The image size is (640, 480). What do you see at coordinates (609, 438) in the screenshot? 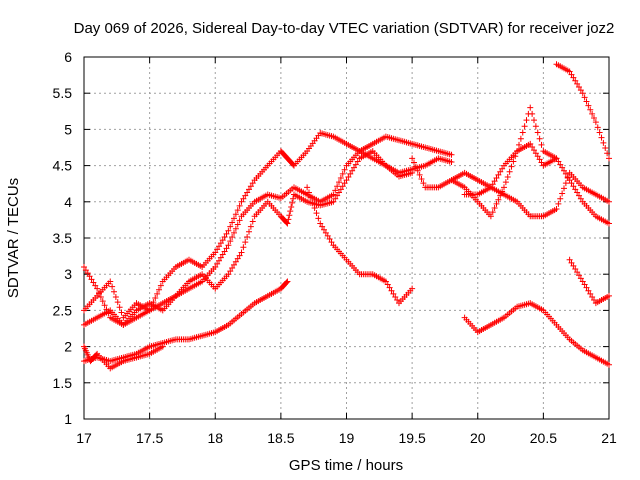
I see `x-tick-label: 21` at bounding box center [609, 438].